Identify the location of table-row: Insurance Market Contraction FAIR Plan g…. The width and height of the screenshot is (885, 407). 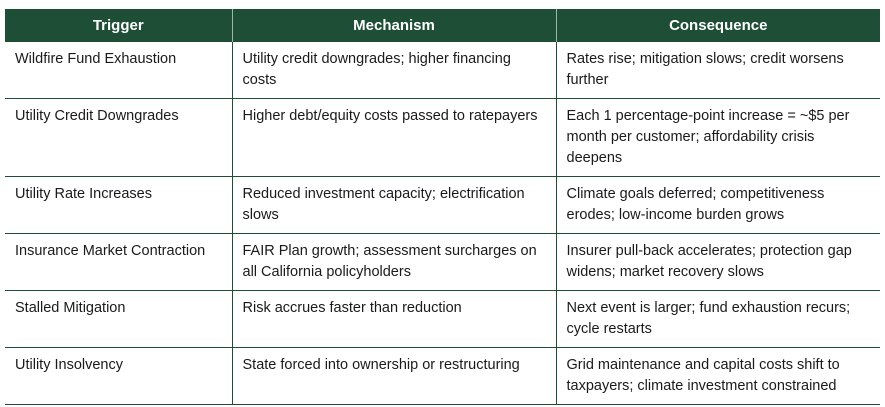
(442, 262).